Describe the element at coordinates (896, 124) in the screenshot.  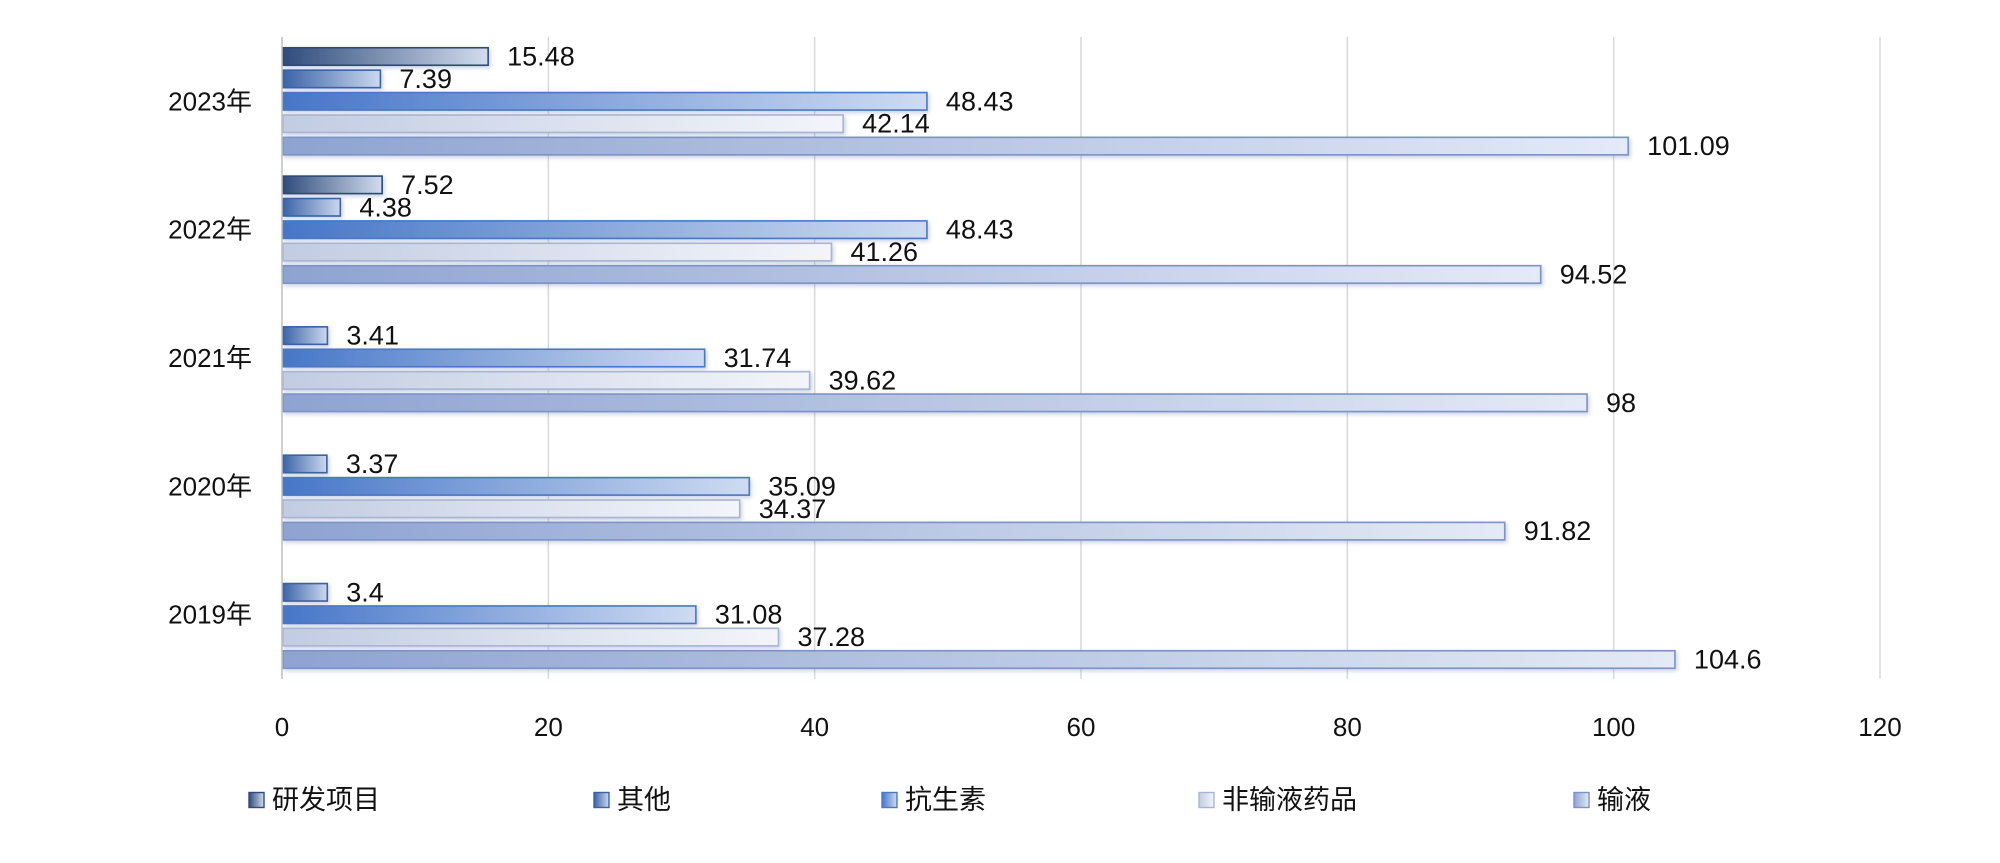
I see `data-label-series4-2023: 42.14` at that location.